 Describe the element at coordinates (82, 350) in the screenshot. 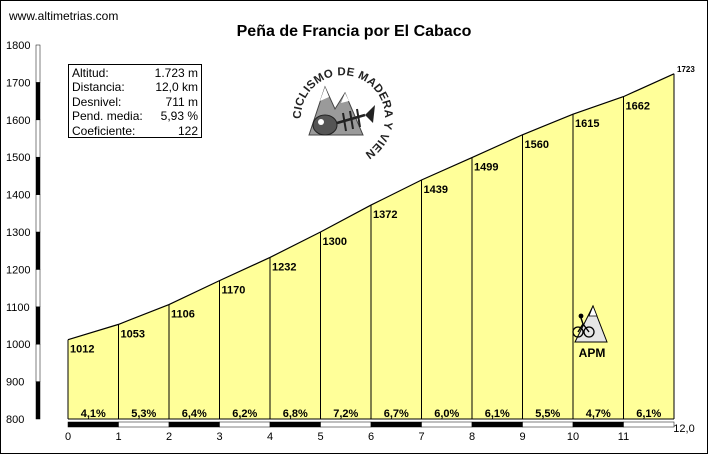

I see `altitude-label: 1012` at that location.